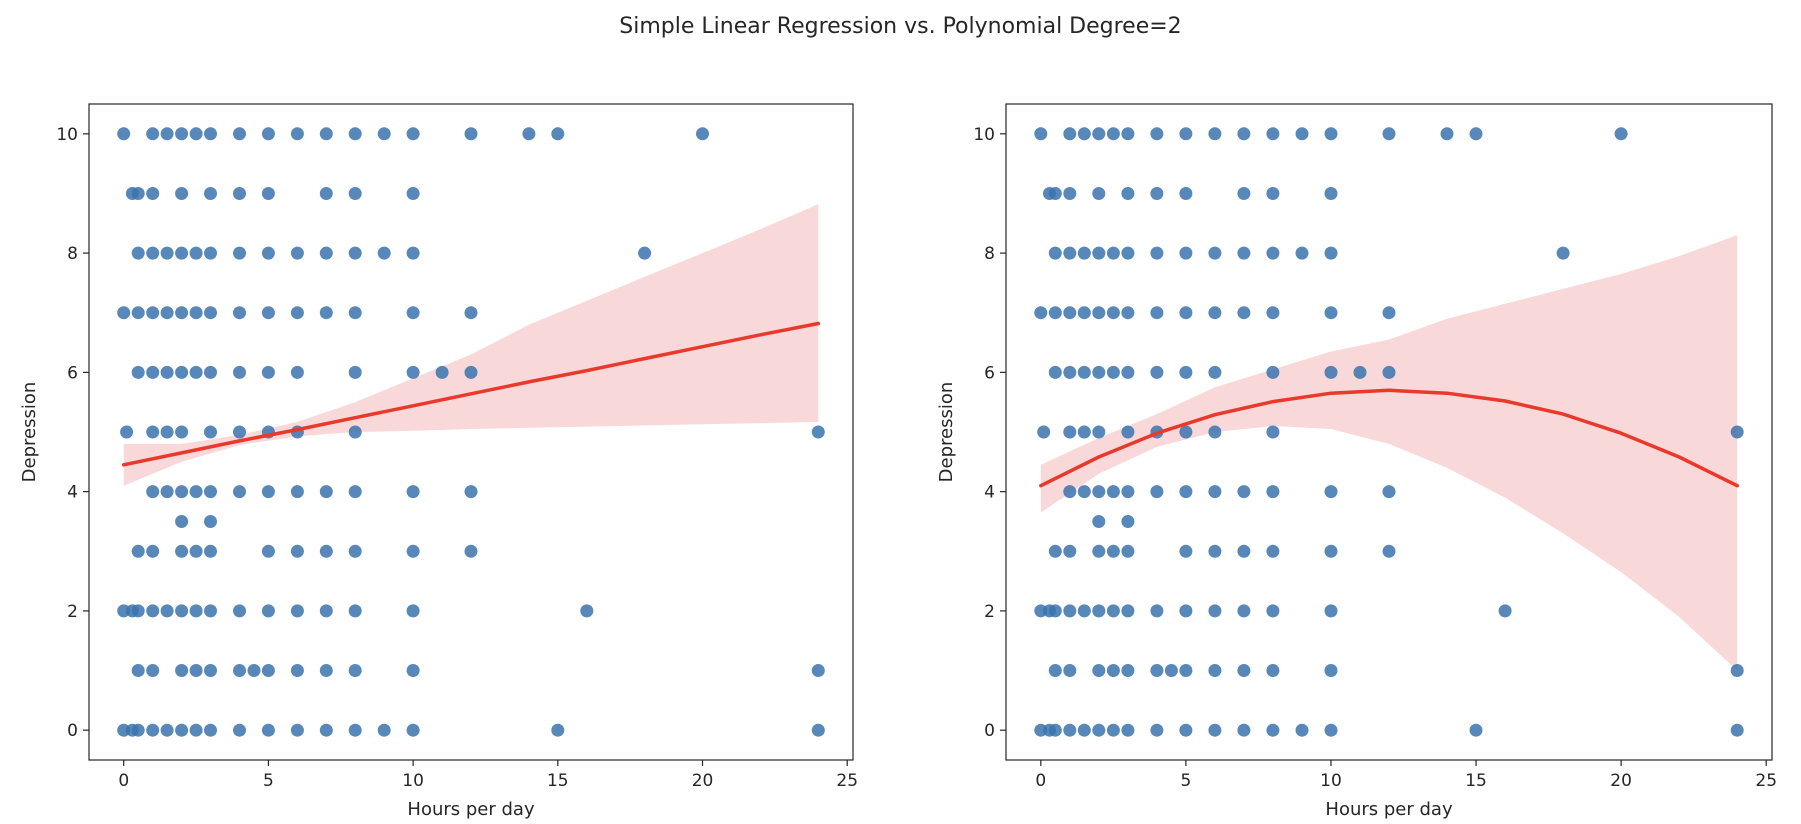 The width and height of the screenshot is (1801, 824). Describe the element at coordinates (1185, 781) in the screenshot. I see `x-tick-label: 5` at that location.